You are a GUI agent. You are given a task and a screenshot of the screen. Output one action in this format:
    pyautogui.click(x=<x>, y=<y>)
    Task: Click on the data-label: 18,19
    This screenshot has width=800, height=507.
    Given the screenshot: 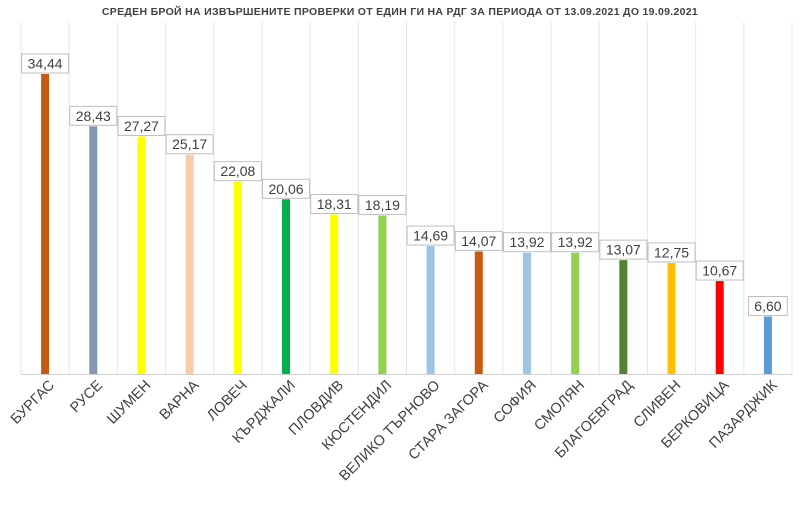 What is the action you would take?
    pyautogui.click(x=382, y=205)
    